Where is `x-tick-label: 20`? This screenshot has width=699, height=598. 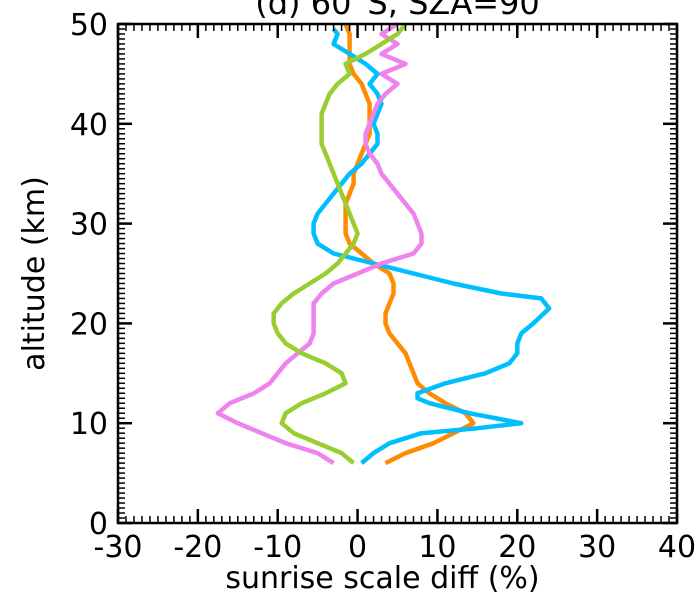 x-tick-label: 20 is located at coordinates (517, 547).